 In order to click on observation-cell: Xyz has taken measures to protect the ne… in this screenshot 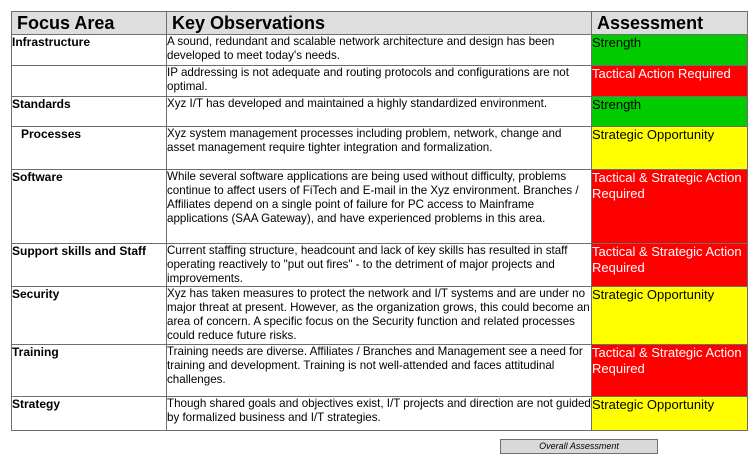, I will do `click(379, 315)`.